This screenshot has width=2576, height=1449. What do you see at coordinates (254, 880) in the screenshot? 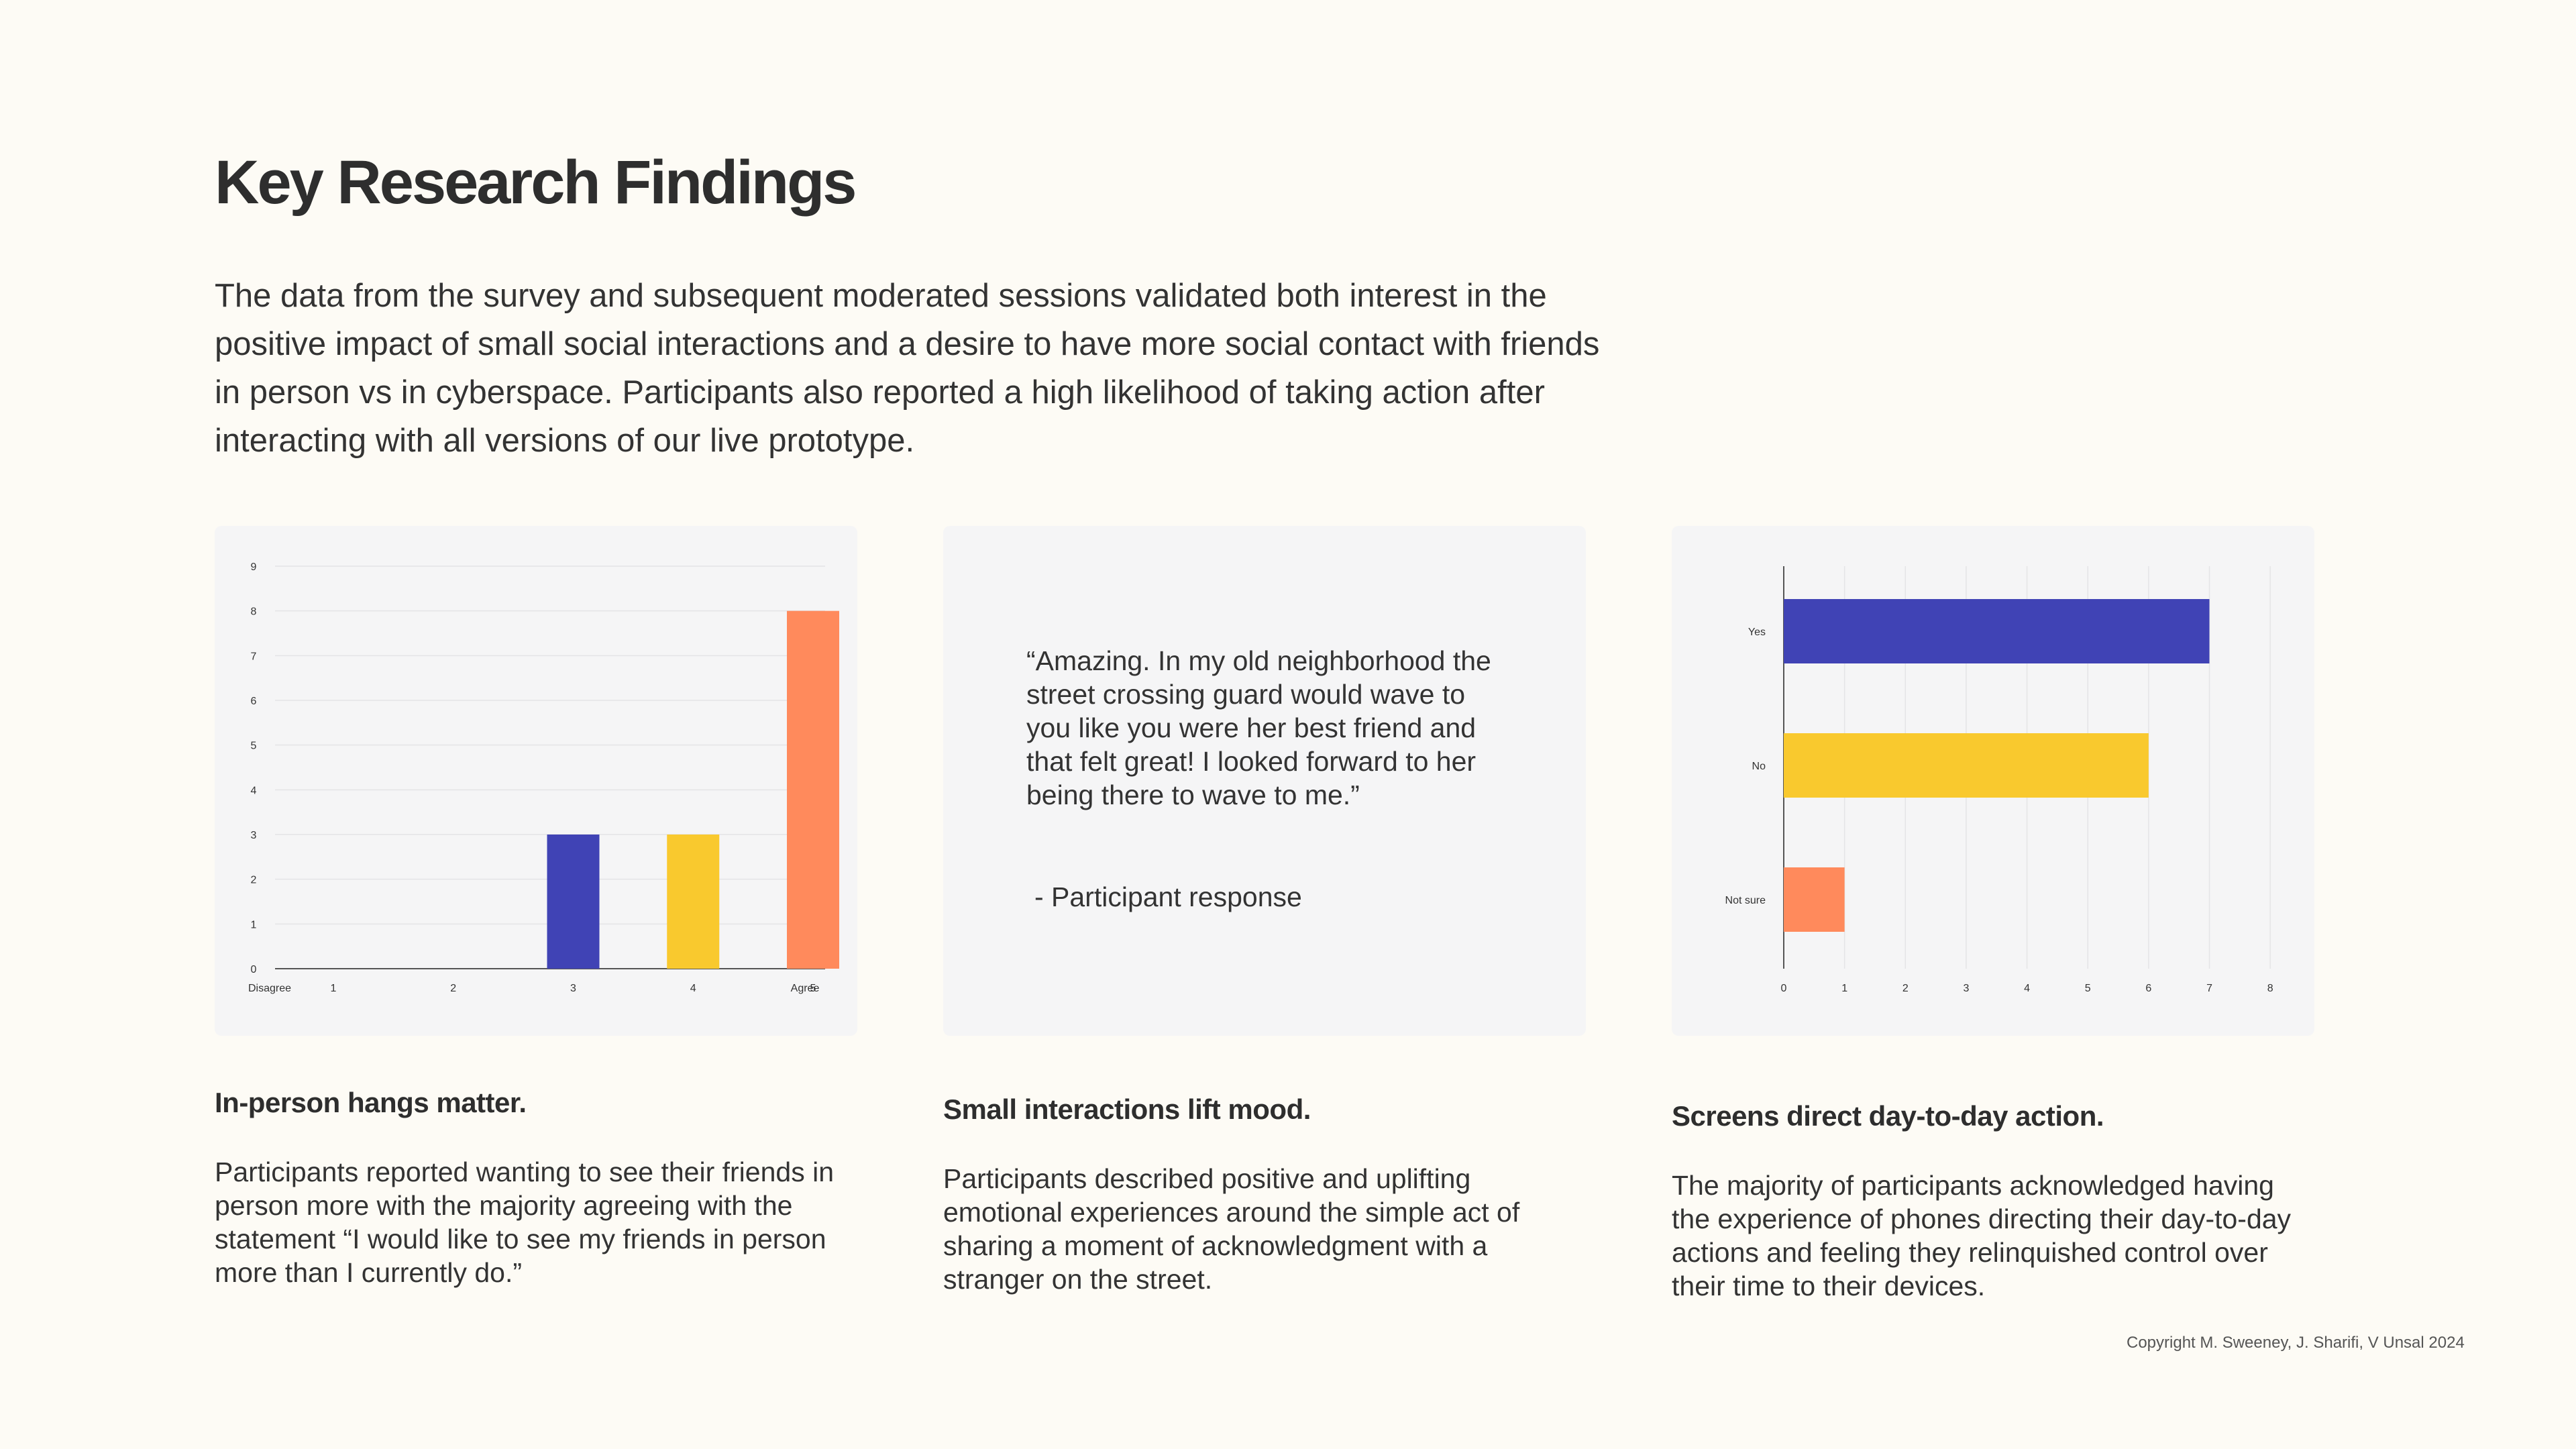
I see `y-tick-label: 2` at bounding box center [254, 880].